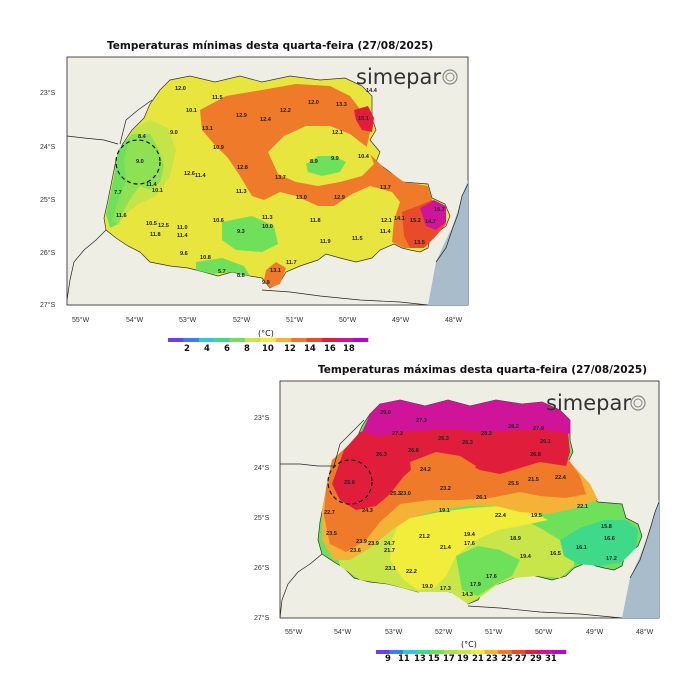  I want to click on max-lat-25: 25°S, so click(262, 518).